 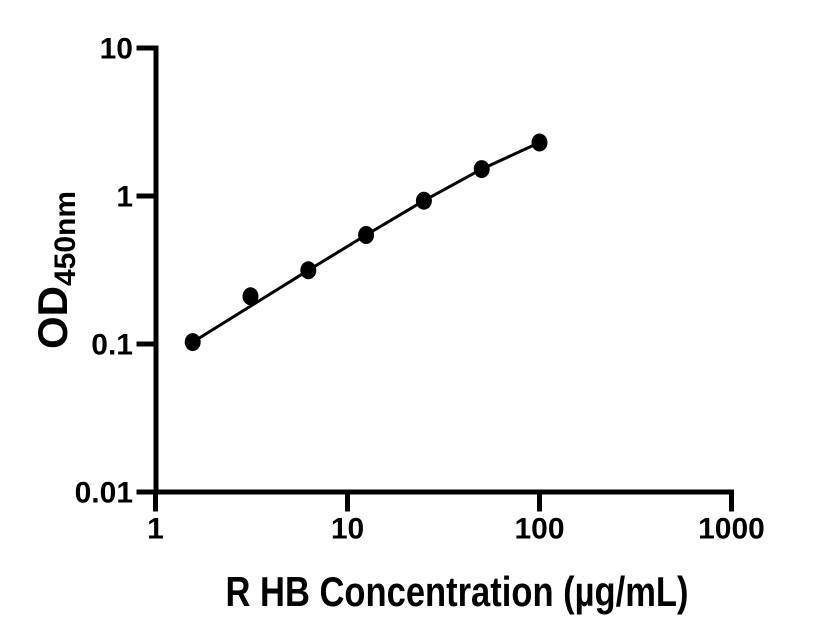 What do you see at coordinates (539, 529) in the screenshot?
I see `x-tick-label: 100` at bounding box center [539, 529].